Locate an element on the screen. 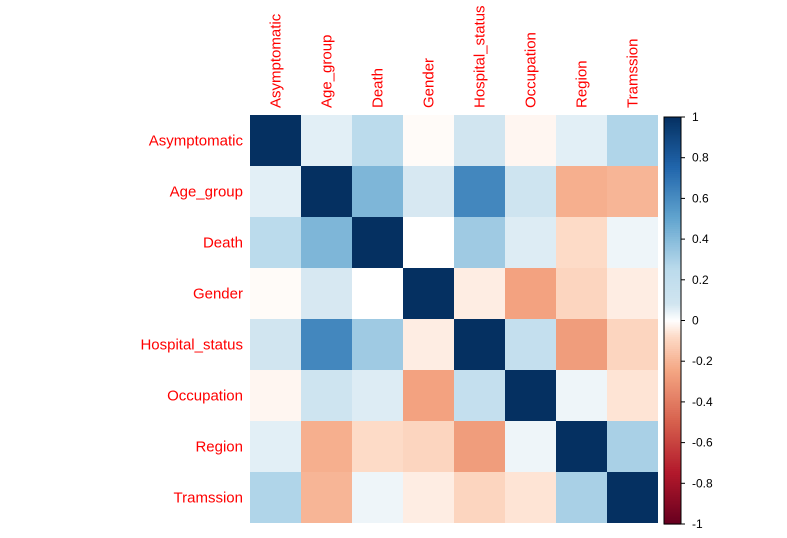  cell-occupation-tramssion is located at coordinates (632, 395).